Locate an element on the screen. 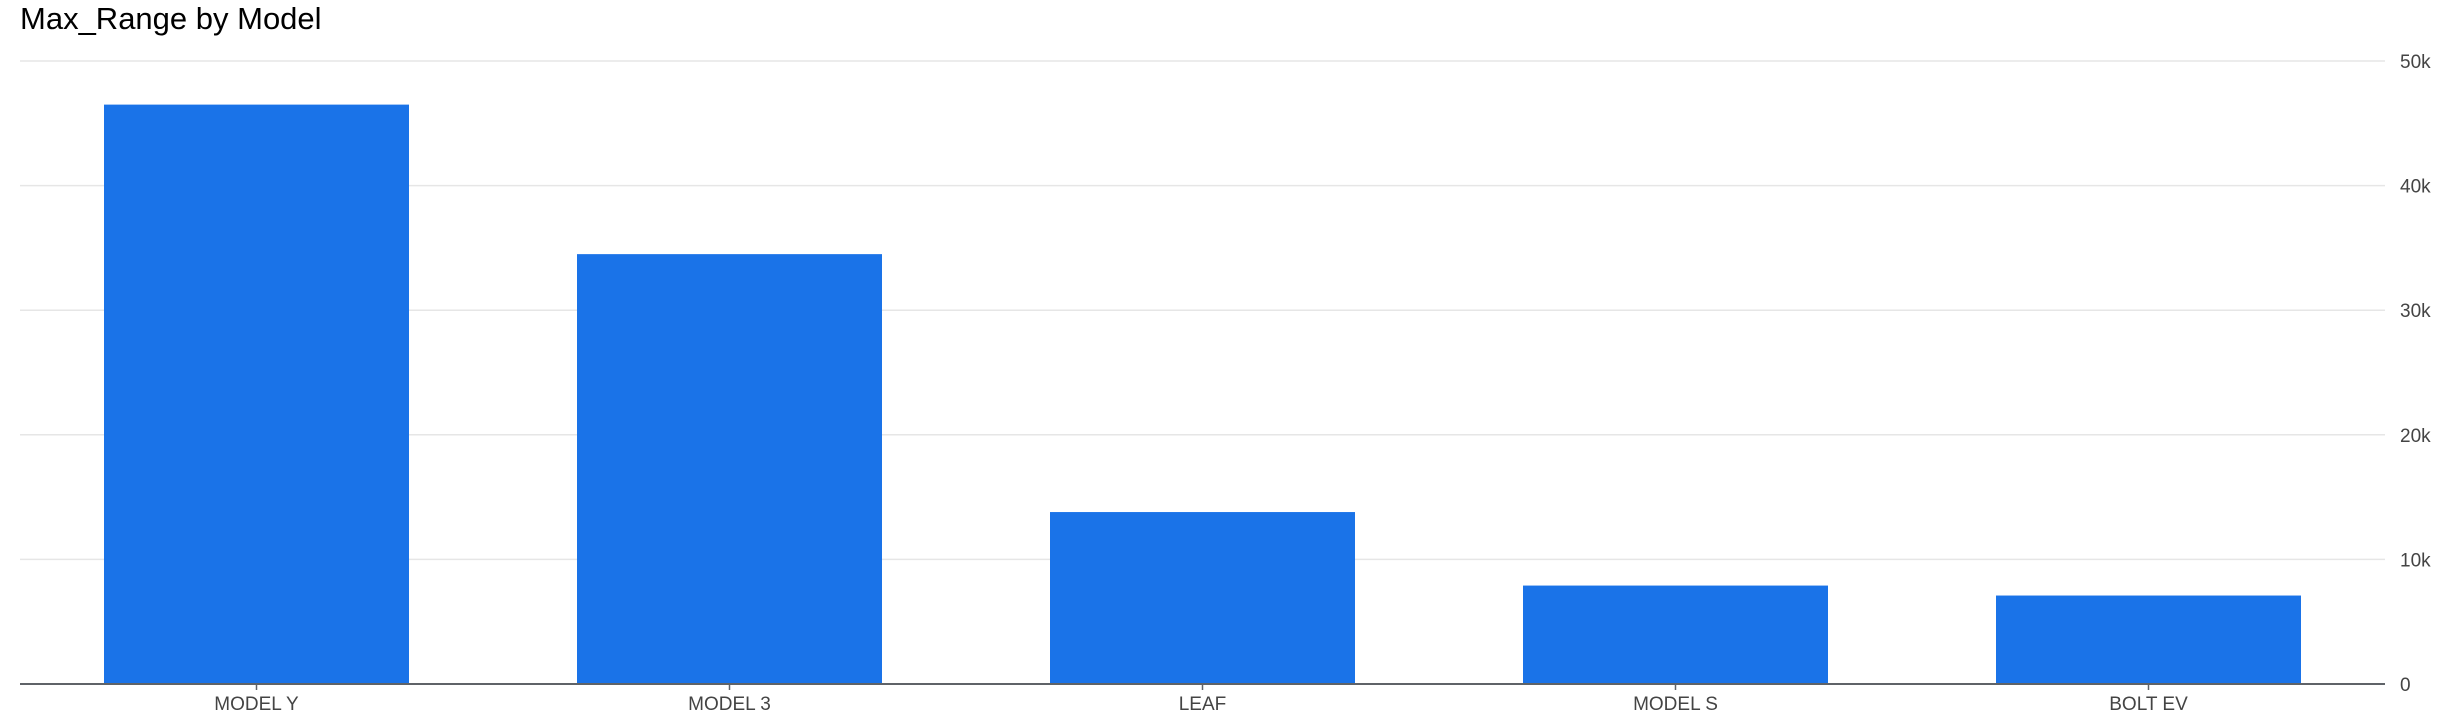 The image size is (2454, 714). x-axis-ticks: MODEL Y MODEL 3 LEAF MODEL S BOLT EV is located at coordinates (1201, 699).